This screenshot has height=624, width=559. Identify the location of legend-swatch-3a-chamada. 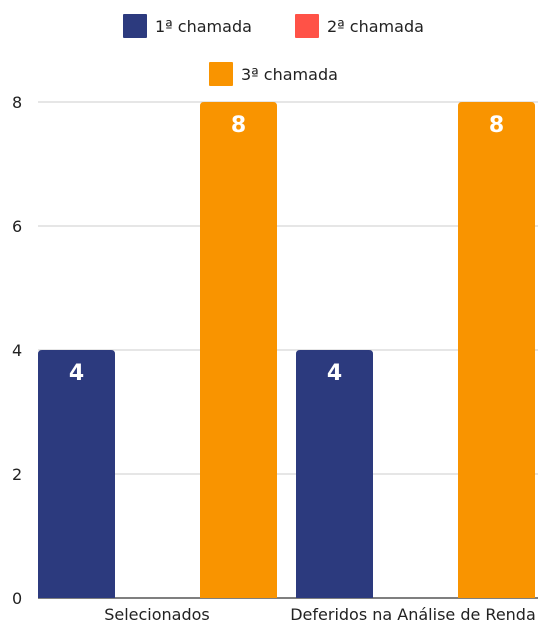
(221, 74).